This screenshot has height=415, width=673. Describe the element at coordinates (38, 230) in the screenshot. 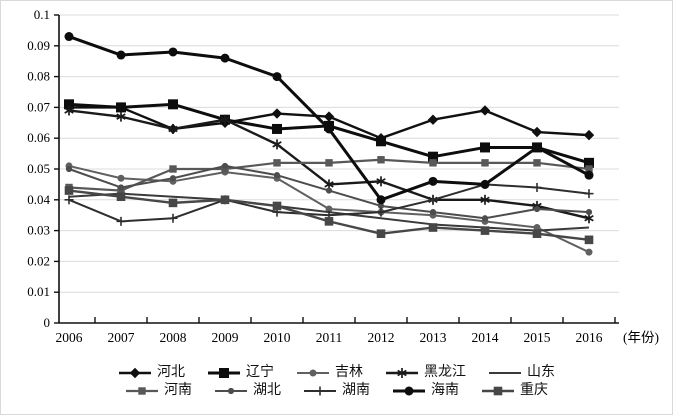

I see `y-tick-label: 0.03` at that location.